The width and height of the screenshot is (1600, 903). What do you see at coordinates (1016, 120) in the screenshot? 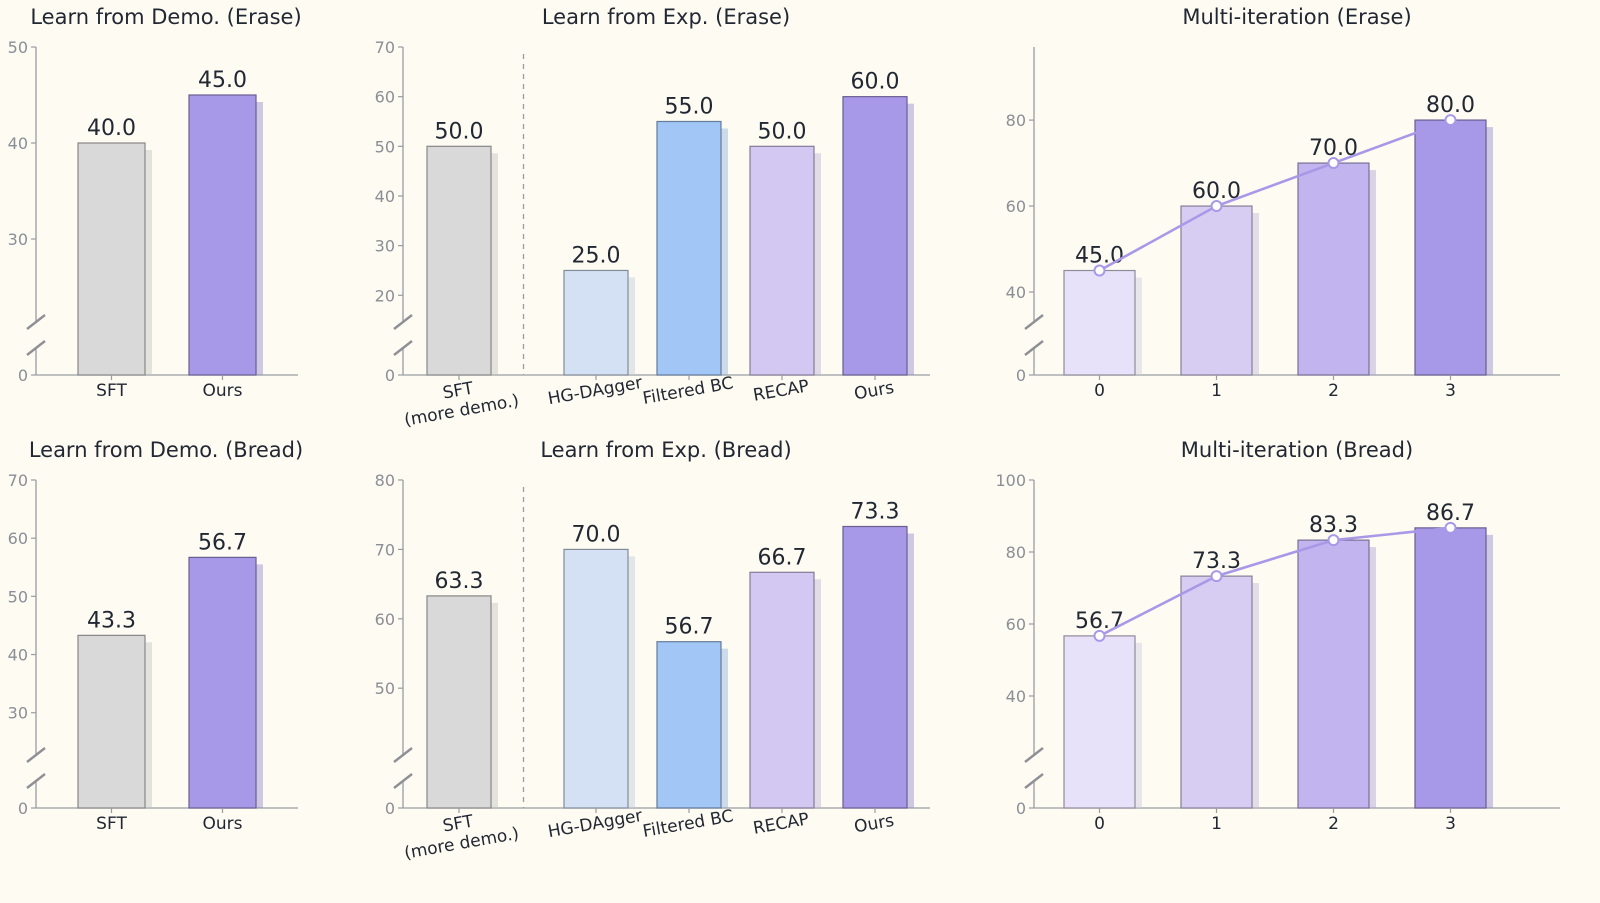
I see `y-tick-label: 80` at bounding box center [1016, 120].